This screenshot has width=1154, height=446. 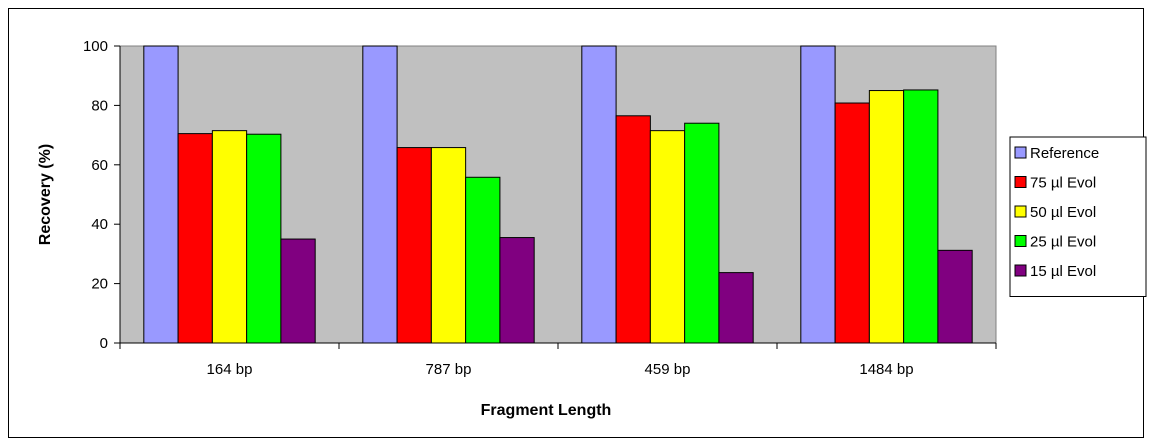 I want to click on x-tick-label: 787 bp, so click(x=449, y=369).